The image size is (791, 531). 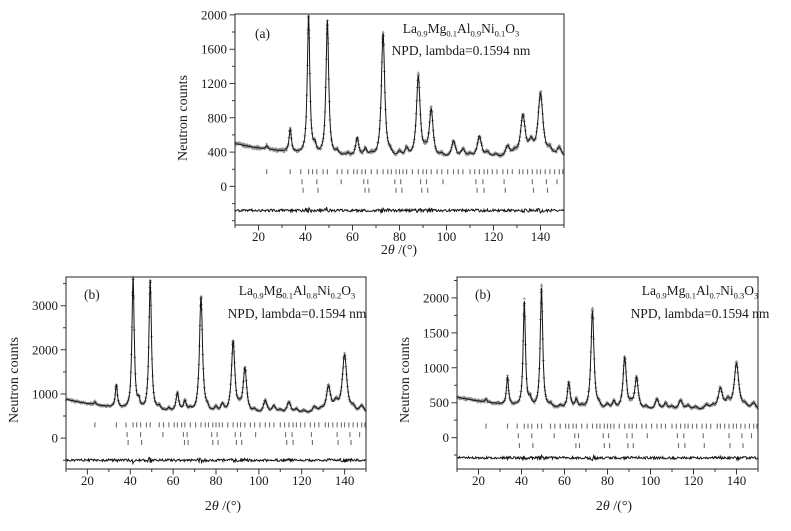 I want to click on y-tick-label: 1200, so click(x=214, y=83).